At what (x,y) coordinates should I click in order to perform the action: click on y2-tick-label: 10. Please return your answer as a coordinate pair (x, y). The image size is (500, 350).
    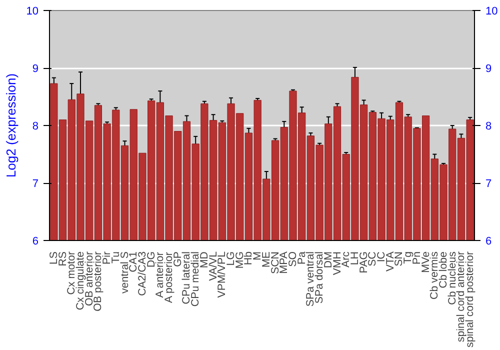
    Looking at the image, I should click on (492, 12).